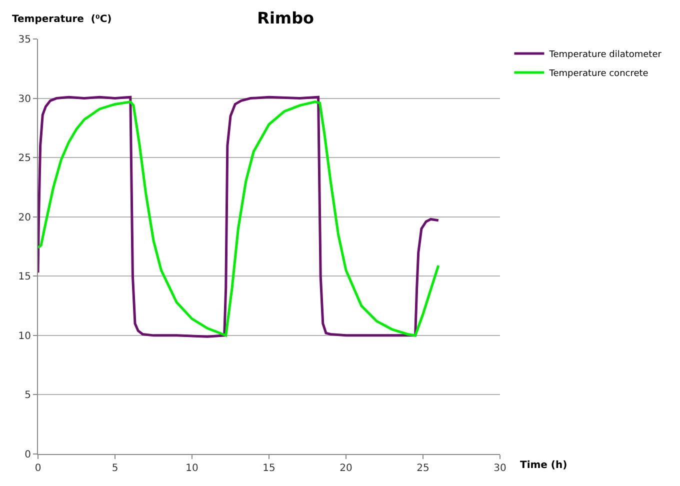  I want to click on y-tick-label: 15, so click(24, 277).